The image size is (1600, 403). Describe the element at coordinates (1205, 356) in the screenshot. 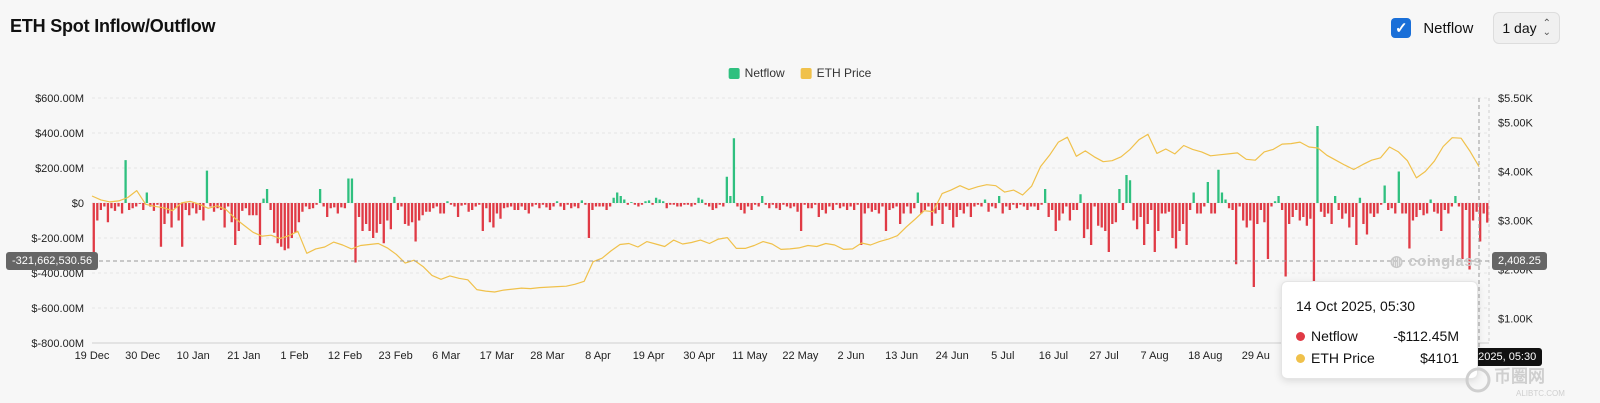

I see `x-axis-tick-label: 18 Aug` at that location.